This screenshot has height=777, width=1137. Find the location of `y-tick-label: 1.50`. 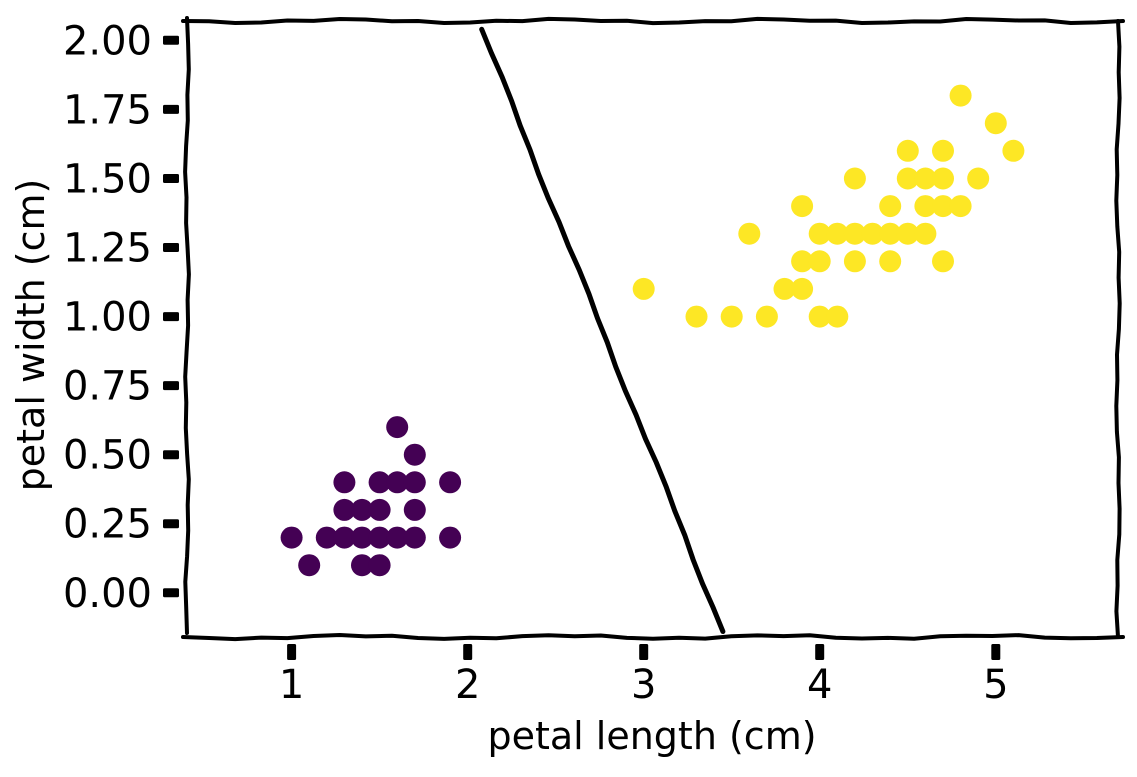

y-tick-label: 1.50 is located at coordinates (107, 180).